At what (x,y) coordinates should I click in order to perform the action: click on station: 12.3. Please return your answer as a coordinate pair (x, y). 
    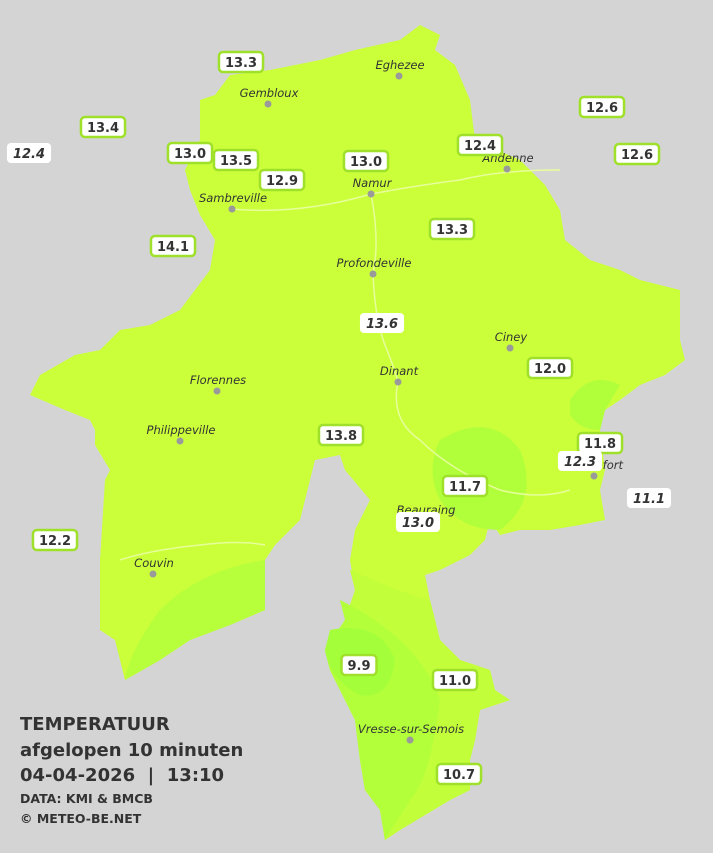
    Looking at the image, I should click on (580, 461).